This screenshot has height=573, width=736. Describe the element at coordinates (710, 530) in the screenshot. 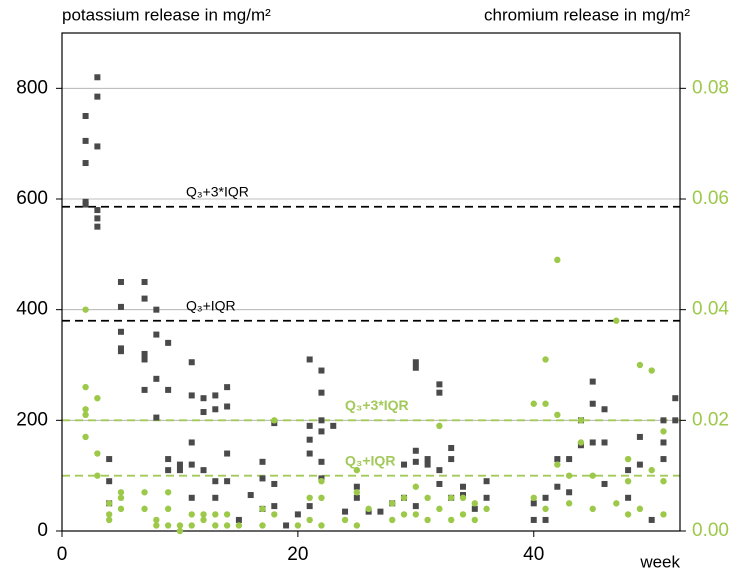

I see `y2-tick-label: 0.00` at that location.